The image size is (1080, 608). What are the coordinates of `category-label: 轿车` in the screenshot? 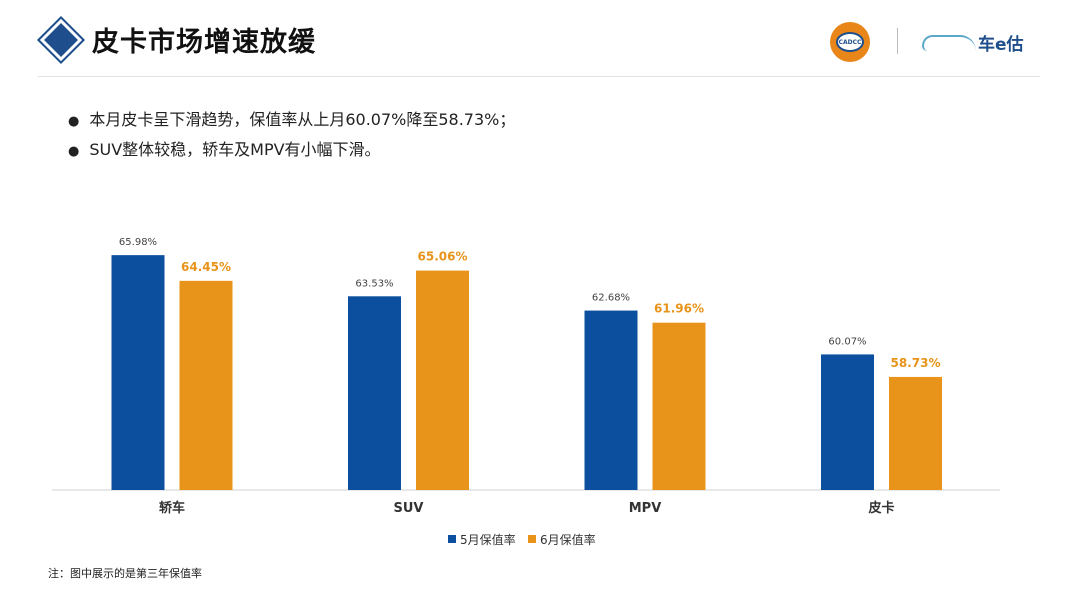 It's located at (172, 508).